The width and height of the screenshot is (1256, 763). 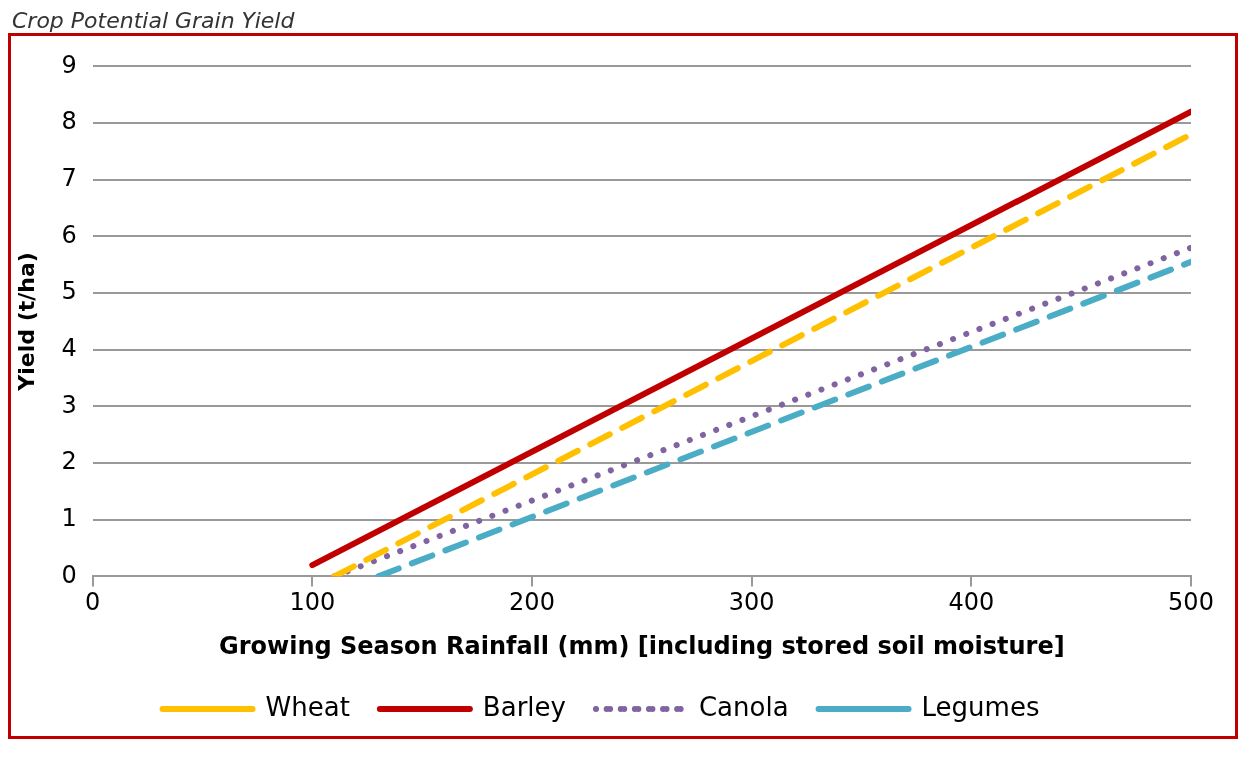 What do you see at coordinates (69, 121) in the screenshot?
I see `y-tick-label: 8` at bounding box center [69, 121].